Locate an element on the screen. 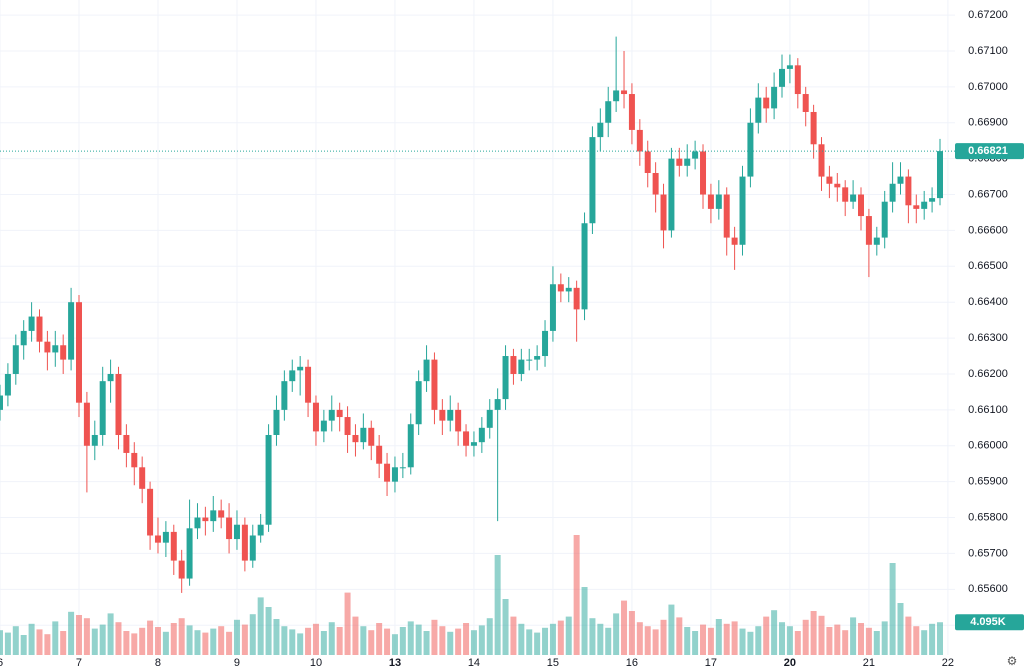 This screenshot has width=1024, height=671. x-tick-label: 6 is located at coordinates (1, 663).